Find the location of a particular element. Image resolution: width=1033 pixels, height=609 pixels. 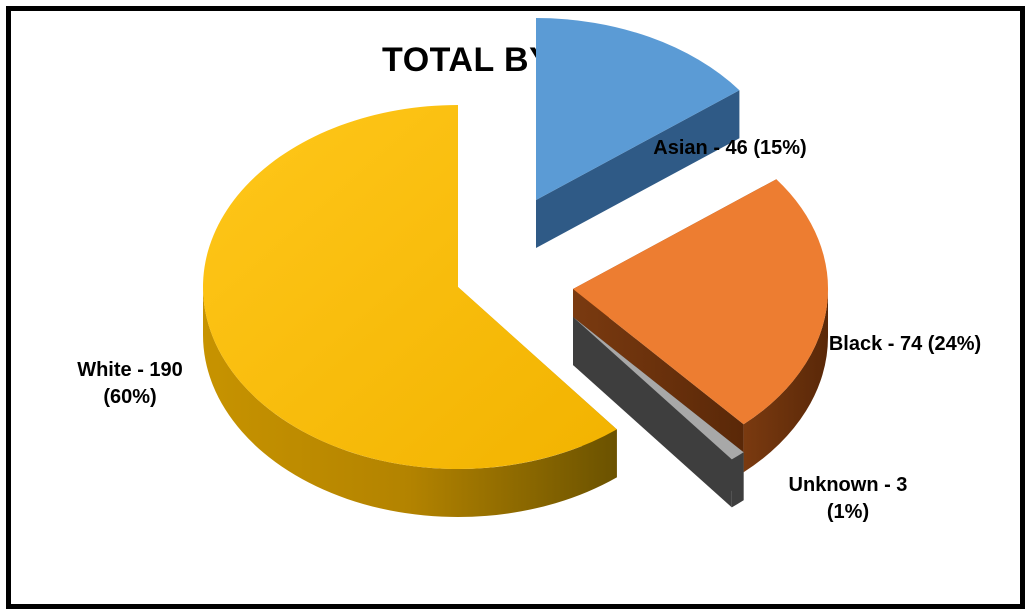

data-label-line: (1%) is located at coordinates (848, 512).